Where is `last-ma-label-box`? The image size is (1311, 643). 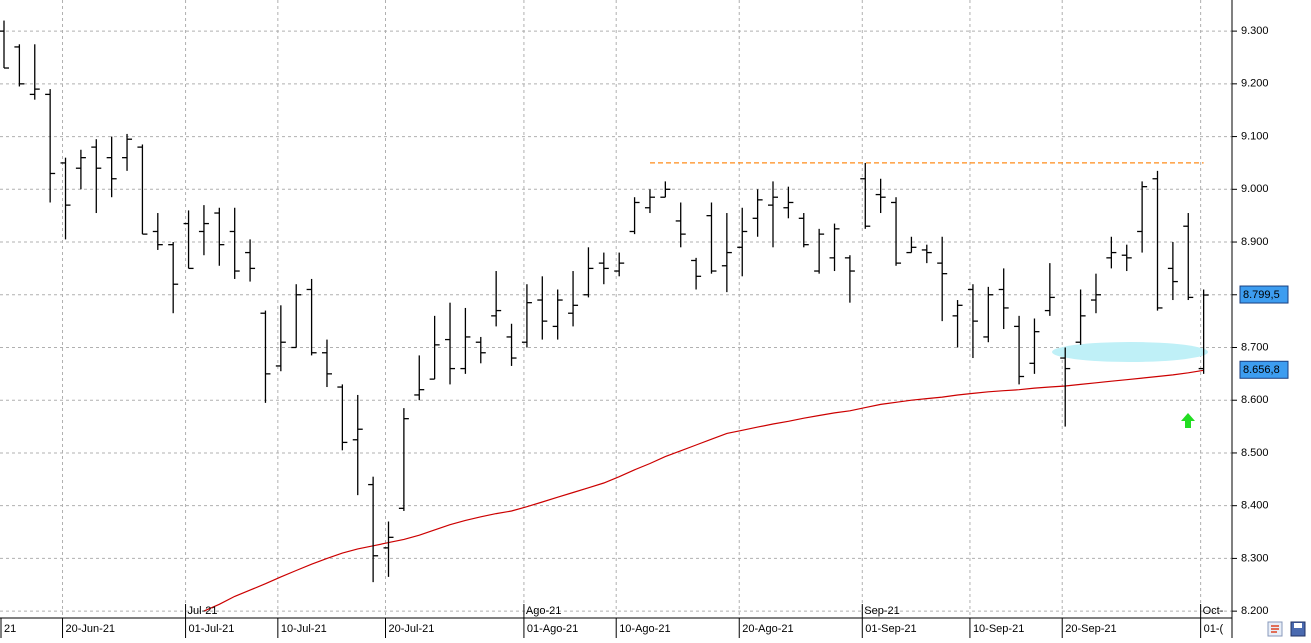 last-ma-label-box is located at coordinates (1264, 369).